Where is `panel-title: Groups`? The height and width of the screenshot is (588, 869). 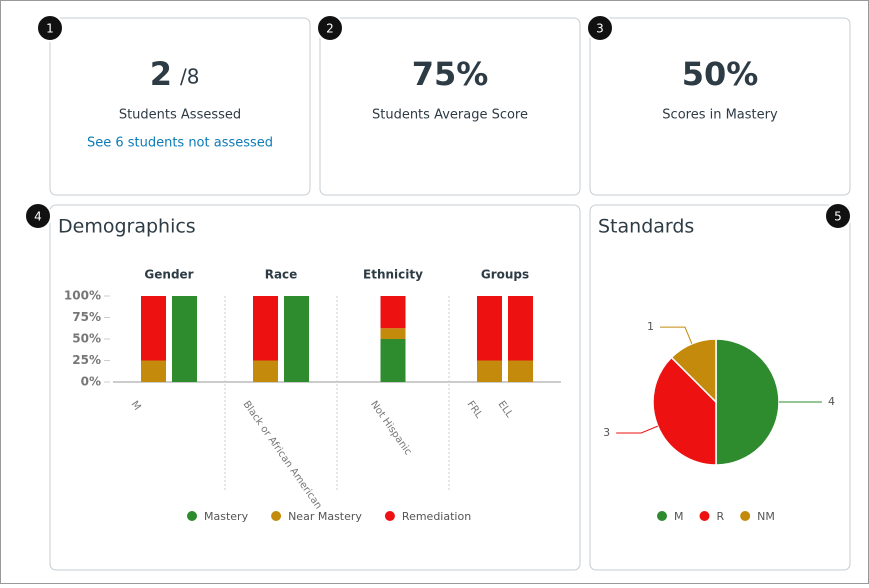 panel-title: Groups is located at coordinates (505, 275).